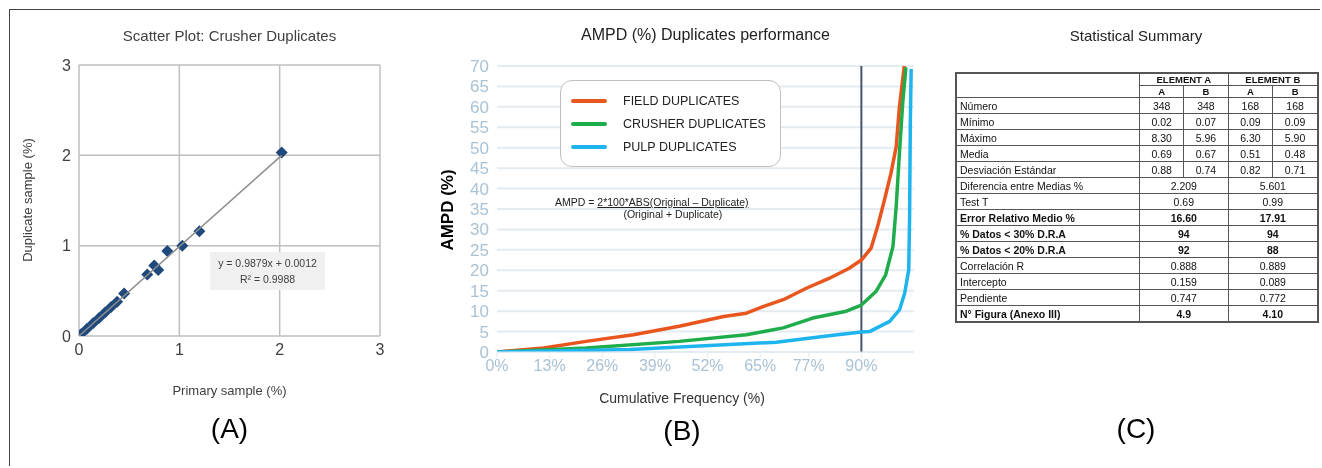 This screenshot has width=1322, height=468. What do you see at coordinates (673, 214) in the screenshot?
I see `annotation: (Original + Duplicate)` at bounding box center [673, 214].